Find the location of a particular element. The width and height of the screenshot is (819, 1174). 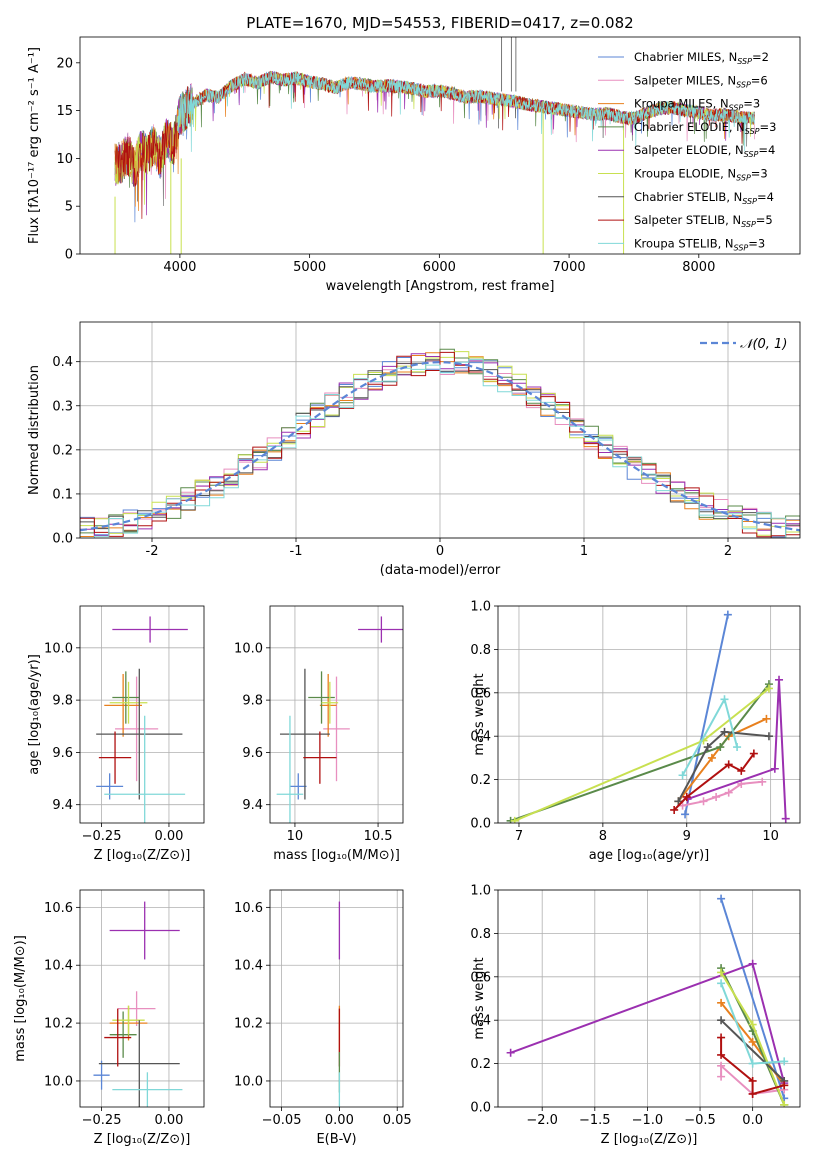

x-tick-label: 1 is located at coordinates (584, 551).